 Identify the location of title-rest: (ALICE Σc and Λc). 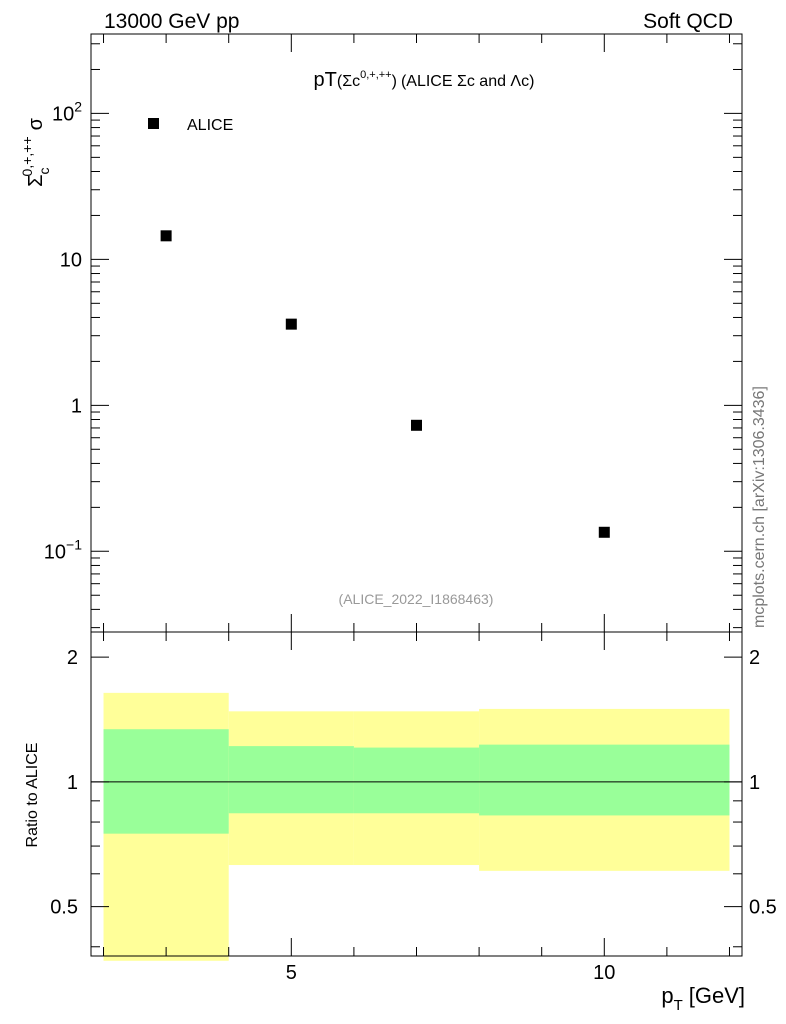
(468, 81).